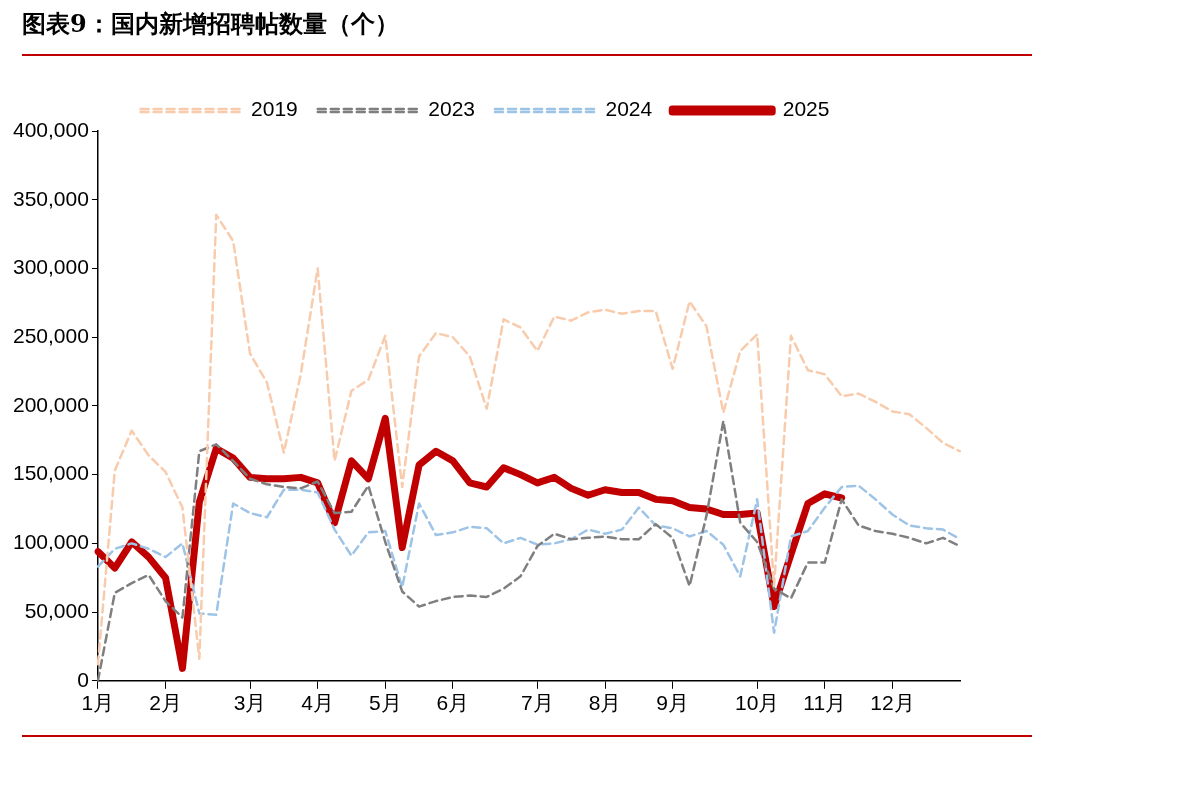  I want to click on x-tick-label: 3月, so click(250, 703).